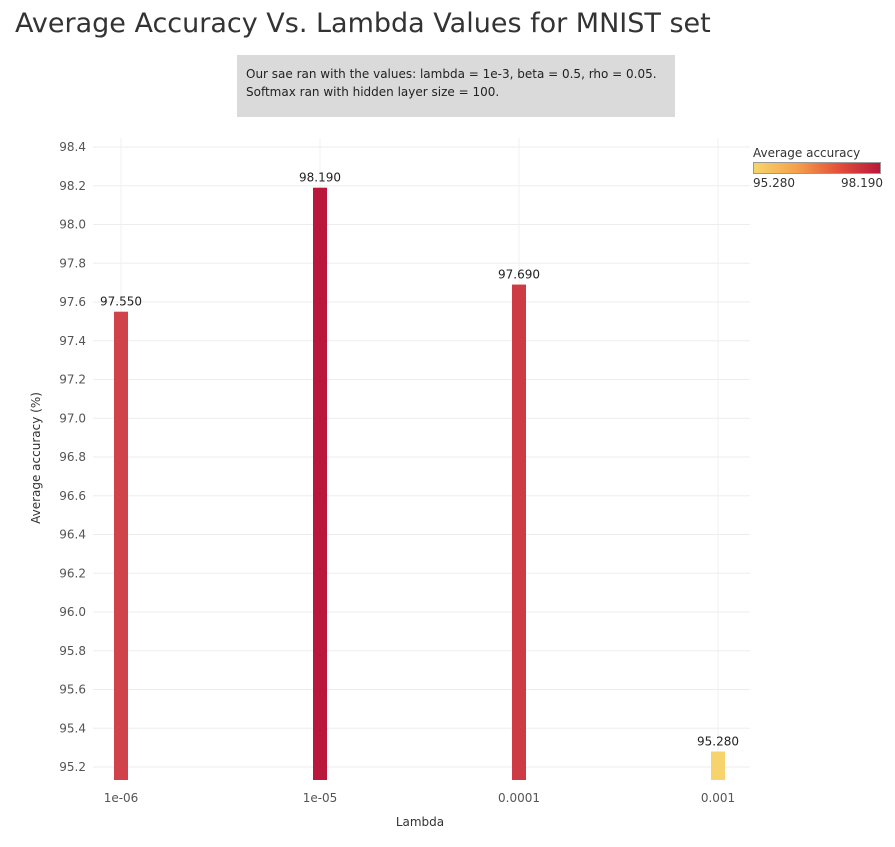 The width and height of the screenshot is (895, 847). Describe the element at coordinates (818, 183) in the screenshot. I see `legend-range-labels: 95.280 98.190` at that location.